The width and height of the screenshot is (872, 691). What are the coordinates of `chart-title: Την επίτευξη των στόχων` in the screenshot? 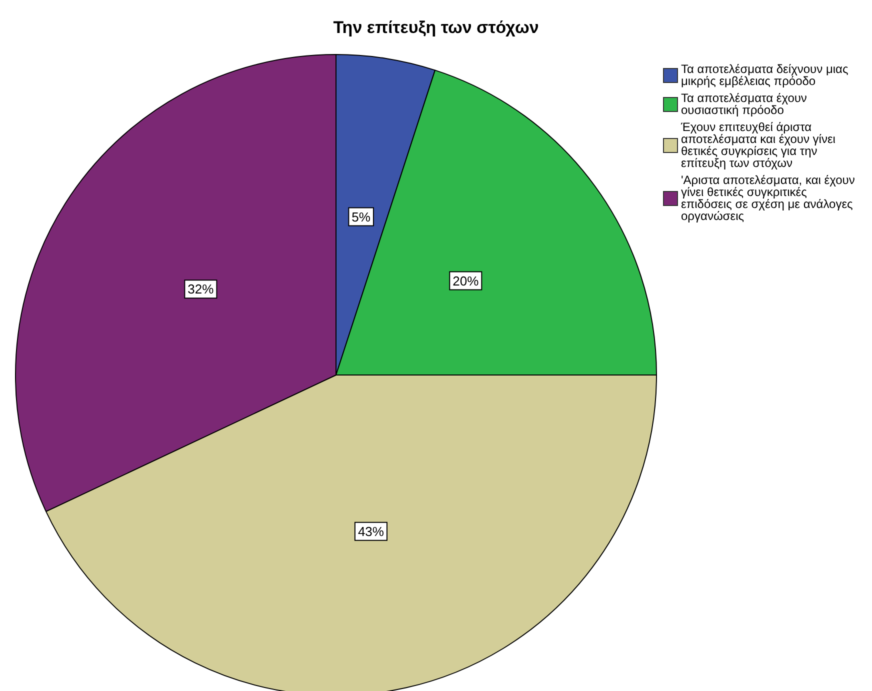 It's located at (436, 28).